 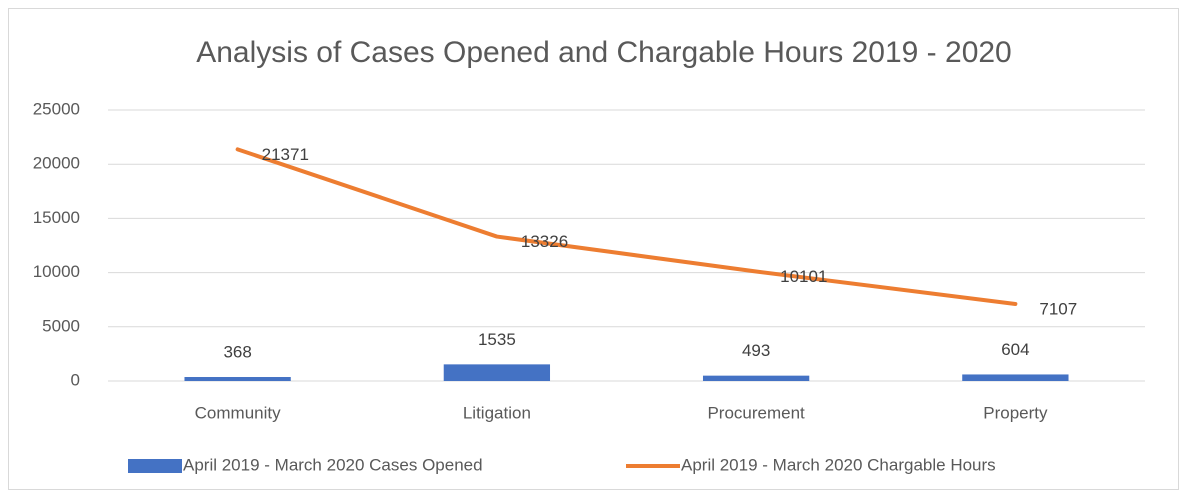 I want to click on data-label: 10101, so click(x=803, y=276).